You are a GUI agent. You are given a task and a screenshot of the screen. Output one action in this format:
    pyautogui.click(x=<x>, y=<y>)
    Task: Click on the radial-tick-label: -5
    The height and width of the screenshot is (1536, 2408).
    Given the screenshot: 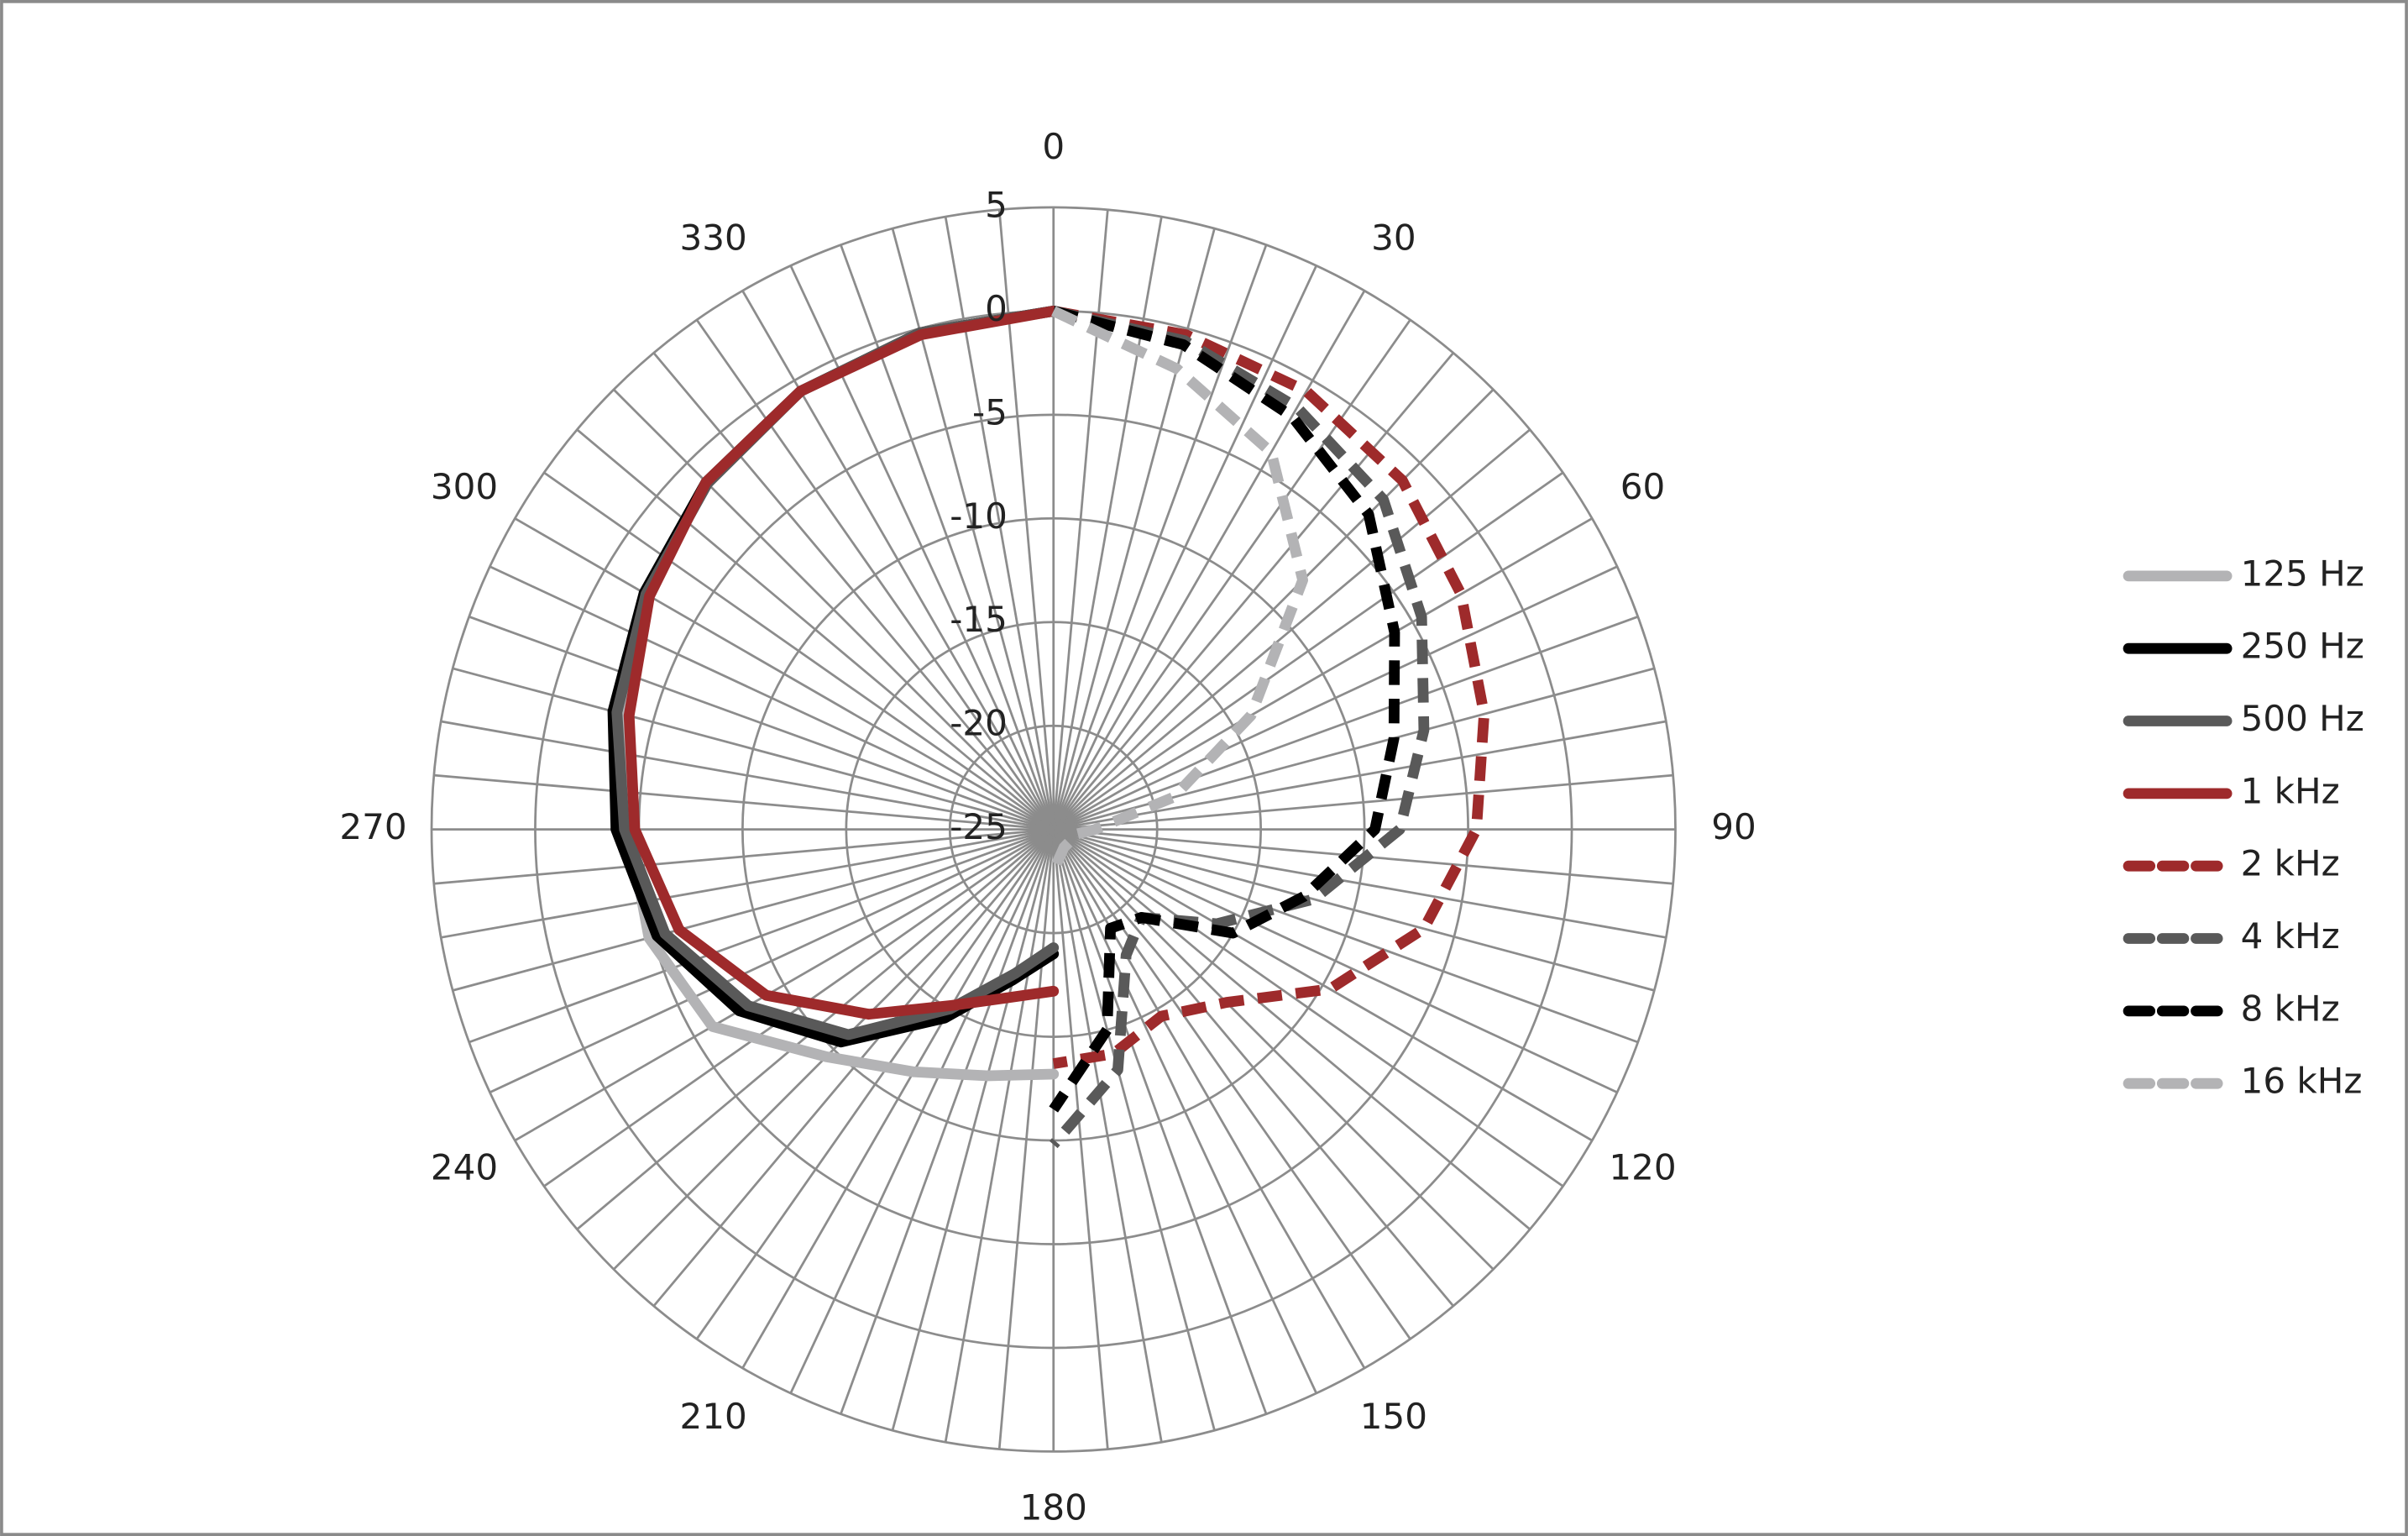 What is the action you would take?
    pyautogui.click(x=990, y=411)
    